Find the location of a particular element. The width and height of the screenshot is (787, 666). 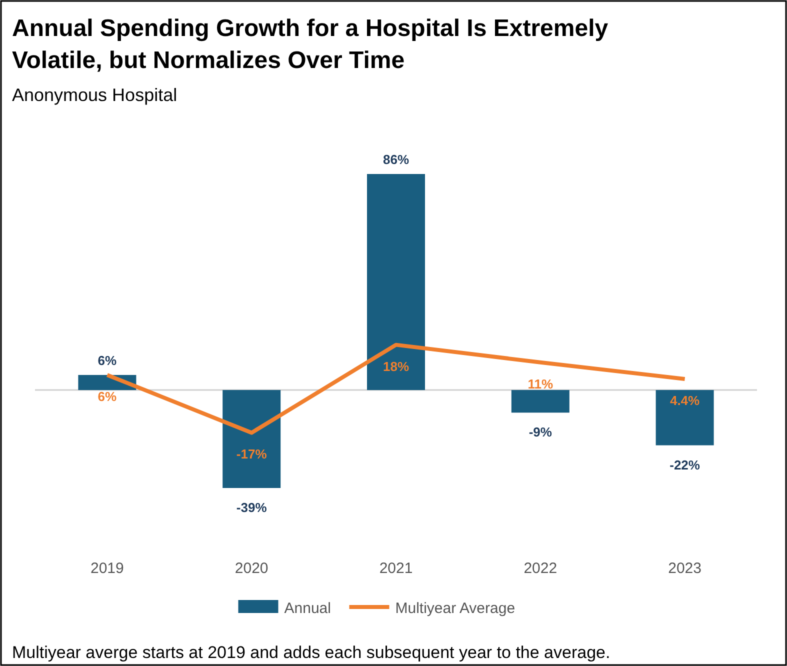

data-label: 11% is located at coordinates (541, 384).